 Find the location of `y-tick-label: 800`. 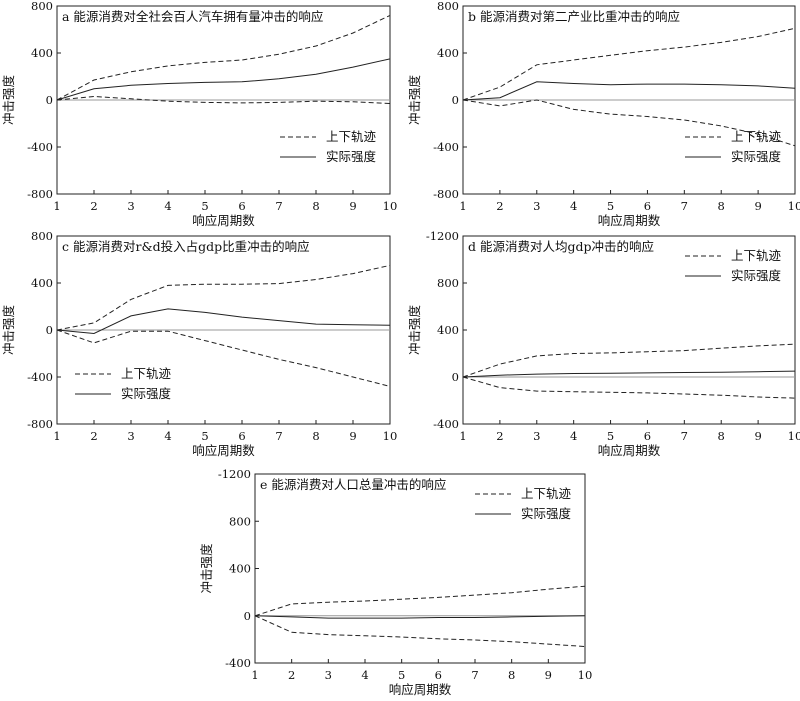

y-tick-label: 800 is located at coordinates (448, 6).